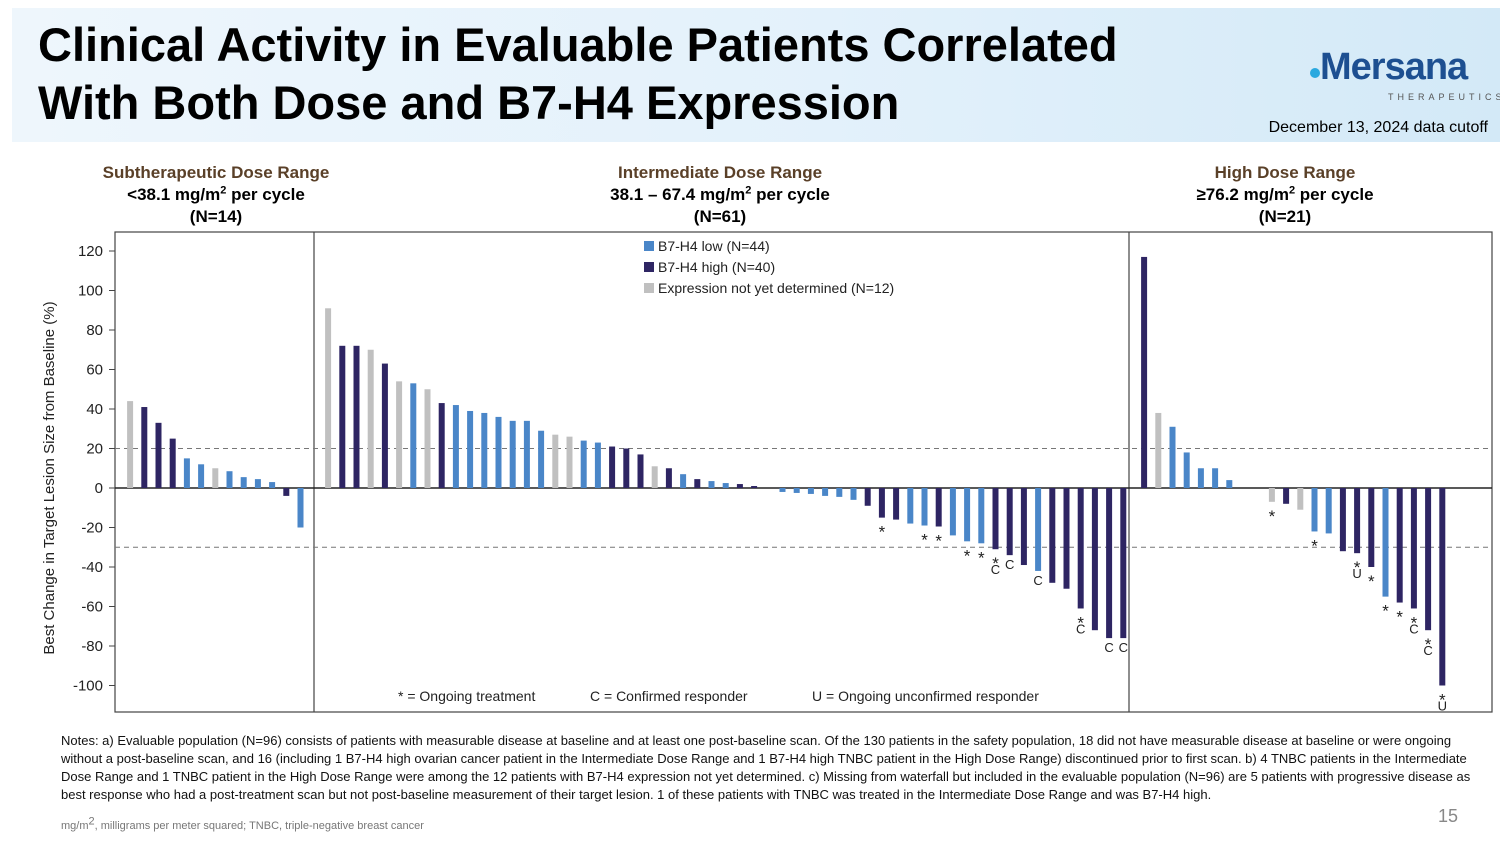 This screenshot has height=843, width=1500. Describe the element at coordinates (720, 172) in the screenshot. I see `range-name: Intermediate Dose Range` at that location.